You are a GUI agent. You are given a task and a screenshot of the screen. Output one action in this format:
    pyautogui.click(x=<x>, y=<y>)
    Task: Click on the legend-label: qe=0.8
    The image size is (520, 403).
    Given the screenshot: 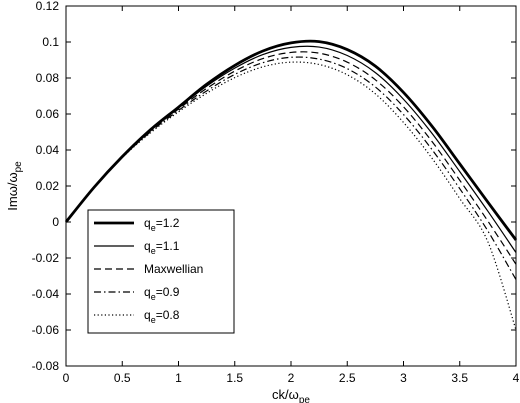 What is the action you would take?
    pyautogui.click(x=162, y=316)
    